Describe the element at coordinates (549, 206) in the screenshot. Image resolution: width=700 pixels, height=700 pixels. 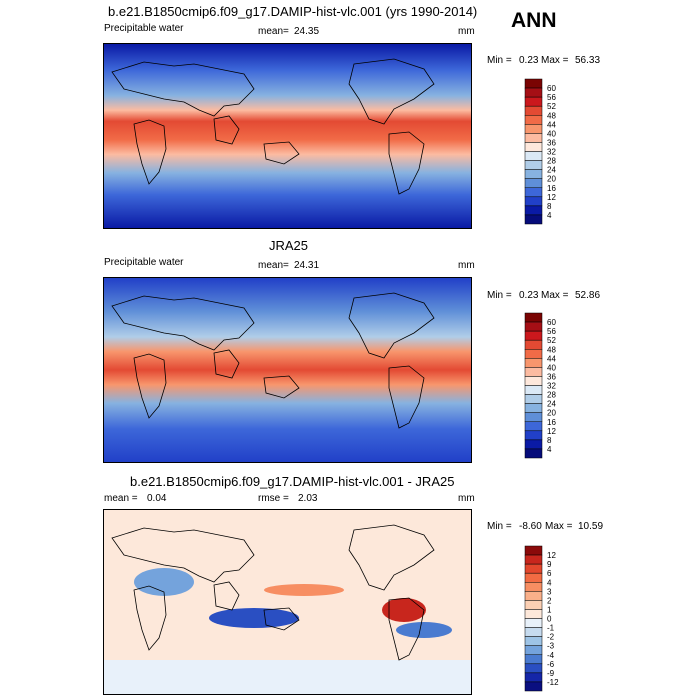
I see `colorbar-tick-label: 8` at that location.